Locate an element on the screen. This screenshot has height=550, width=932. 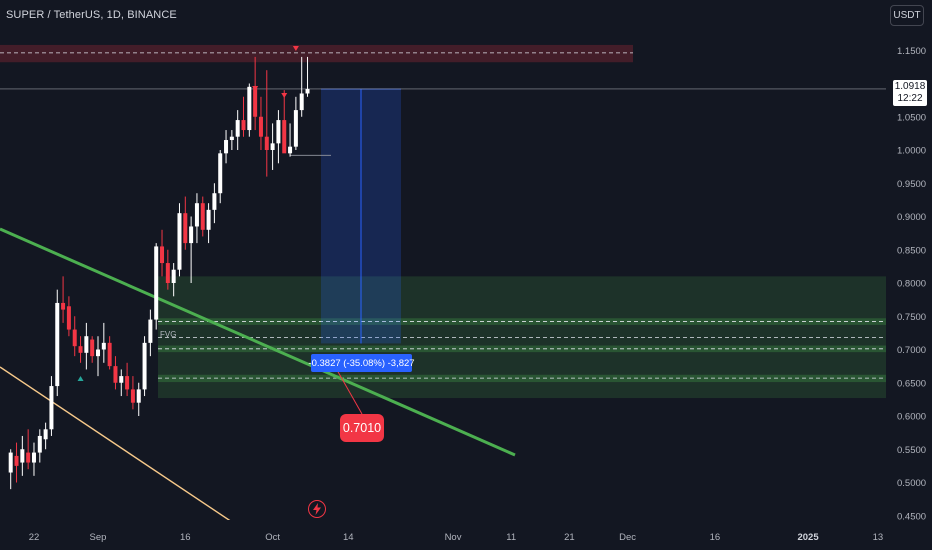
buy-signal-marker is located at coordinates (80, 378).